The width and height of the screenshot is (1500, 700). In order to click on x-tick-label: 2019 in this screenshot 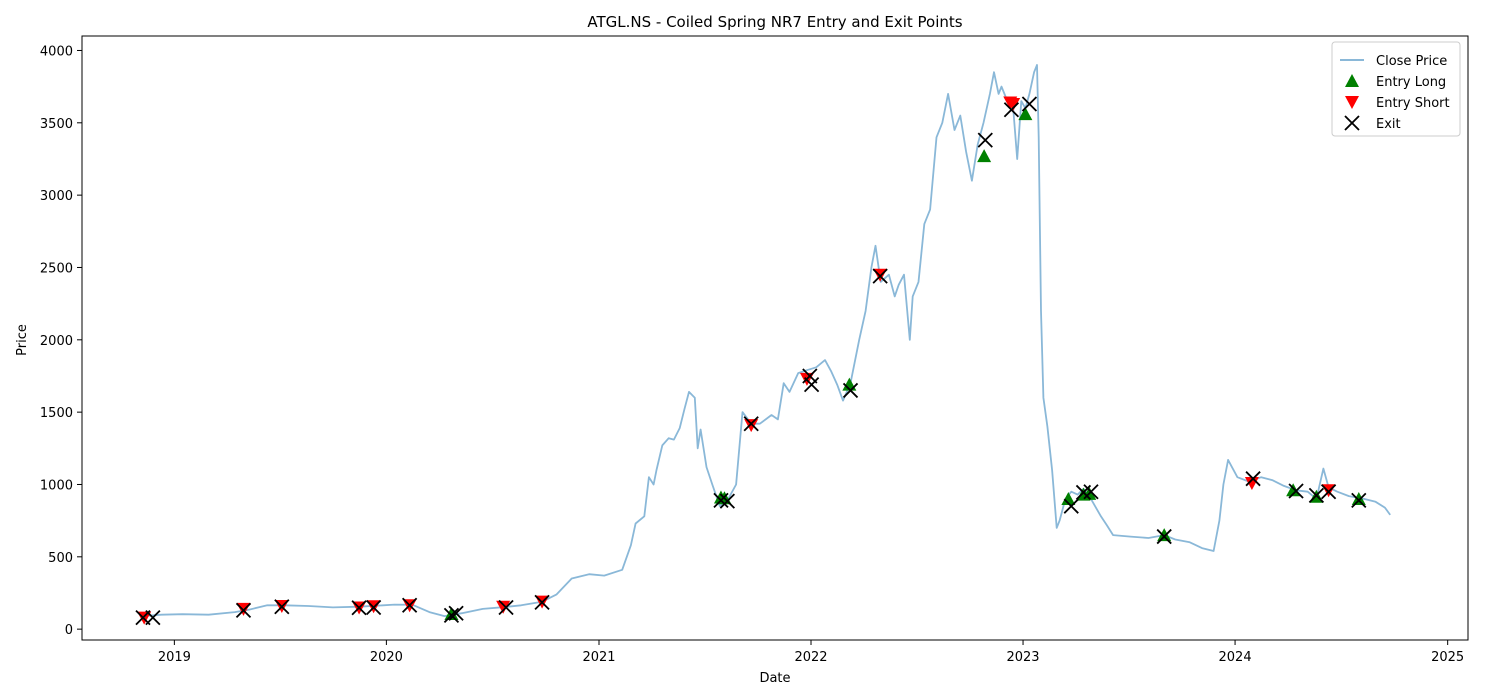, I will do `click(174, 657)`.